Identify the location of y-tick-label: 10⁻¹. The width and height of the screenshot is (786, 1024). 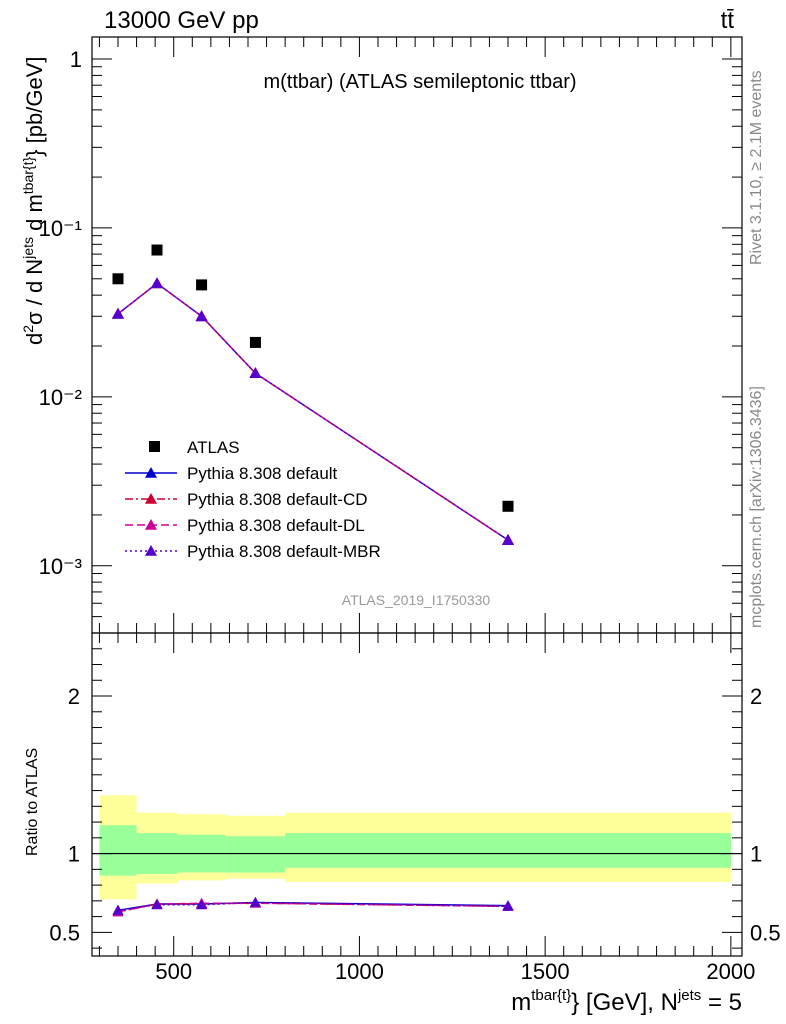
(60, 228).